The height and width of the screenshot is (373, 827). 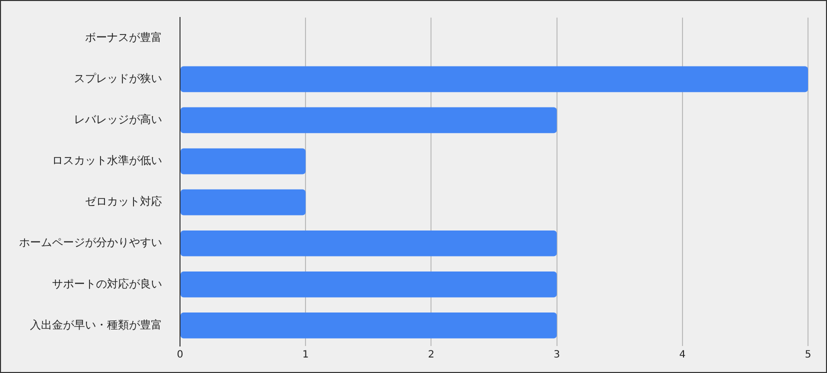 I want to click on y-tick-label: スプレッドが狭い, so click(x=118, y=79).